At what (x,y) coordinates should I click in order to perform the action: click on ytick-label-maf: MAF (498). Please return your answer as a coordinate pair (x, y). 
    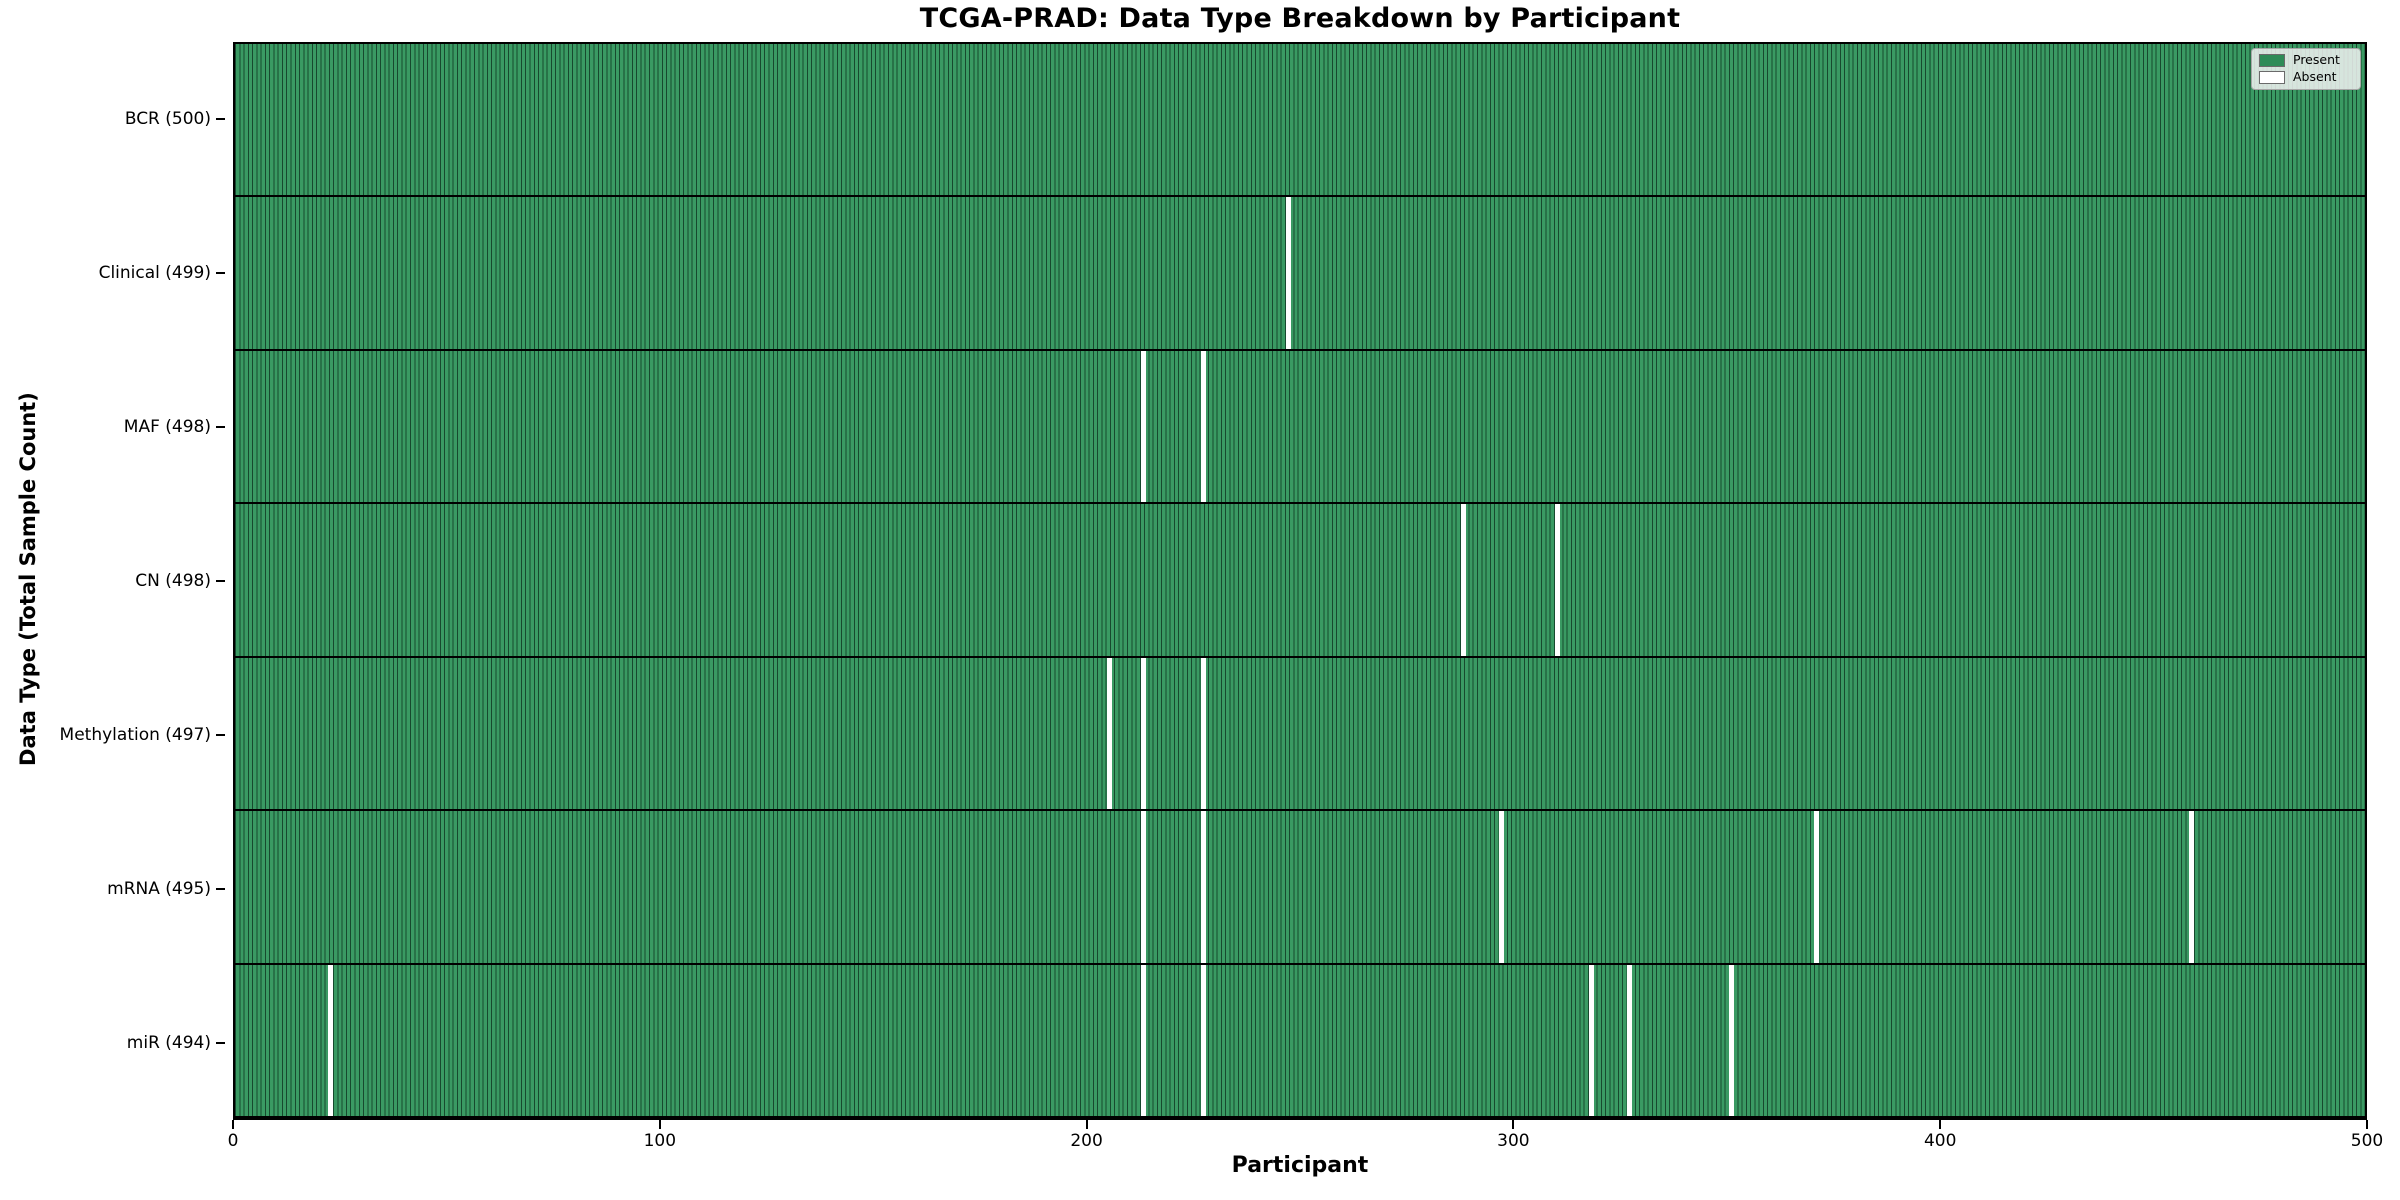
    Looking at the image, I should click on (167, 427).